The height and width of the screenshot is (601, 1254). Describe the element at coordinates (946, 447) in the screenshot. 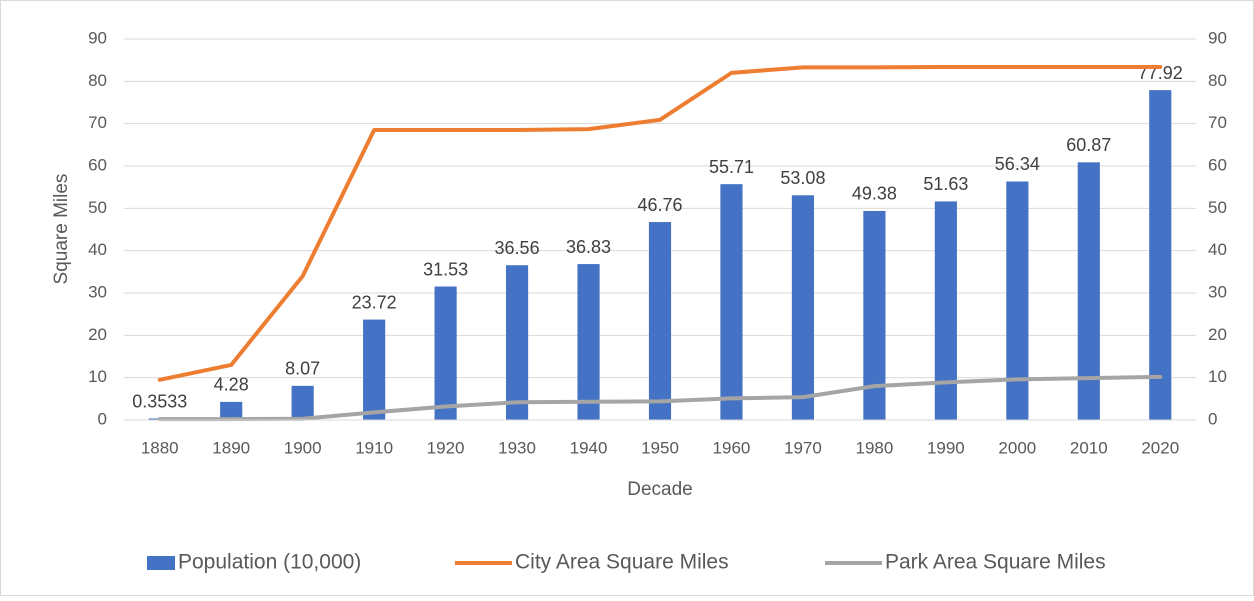

I see `x-tick-label: 1990` at that location.